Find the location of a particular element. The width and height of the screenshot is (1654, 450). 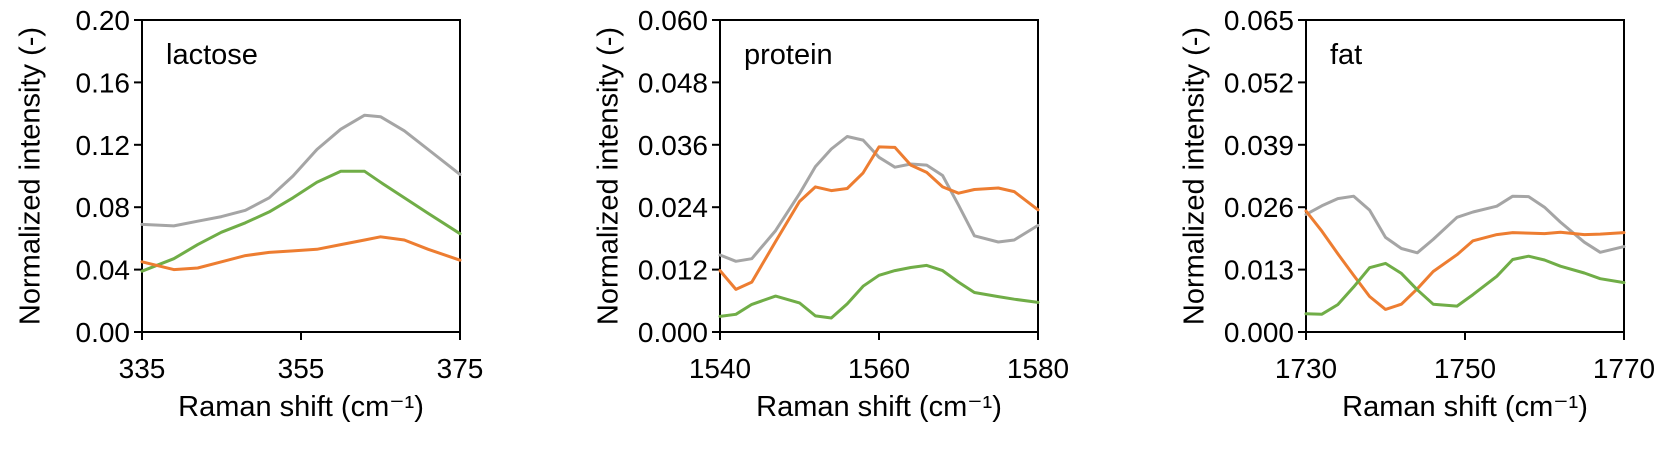

y-tick-label: 0.04 is located at coordinates (103, 270).